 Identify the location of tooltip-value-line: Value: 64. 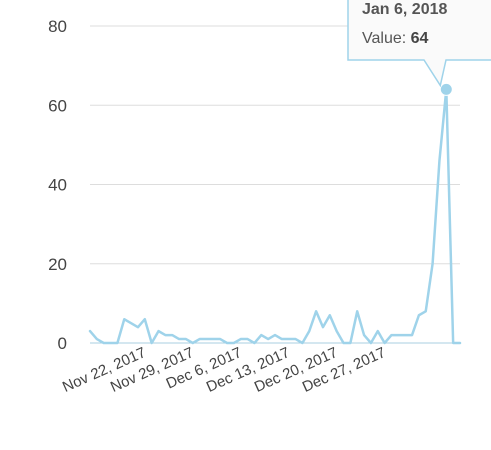
(395, 38).